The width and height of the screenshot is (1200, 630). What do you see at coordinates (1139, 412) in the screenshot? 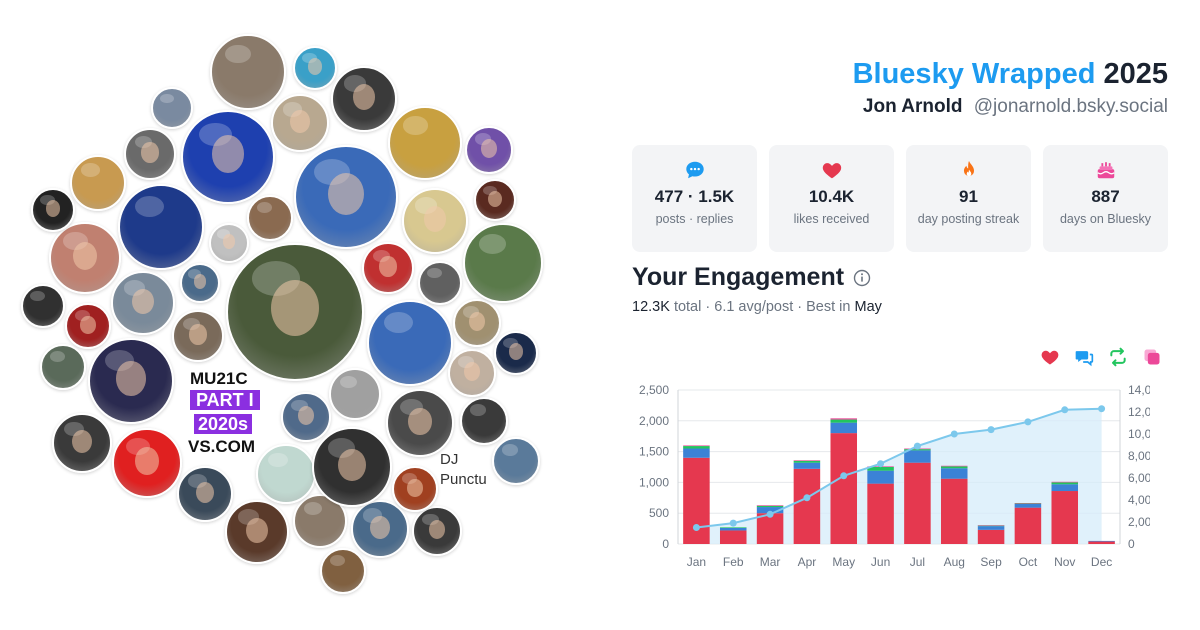
I see `y-tick-right: 12,000` at bounding box center [1139, 412].